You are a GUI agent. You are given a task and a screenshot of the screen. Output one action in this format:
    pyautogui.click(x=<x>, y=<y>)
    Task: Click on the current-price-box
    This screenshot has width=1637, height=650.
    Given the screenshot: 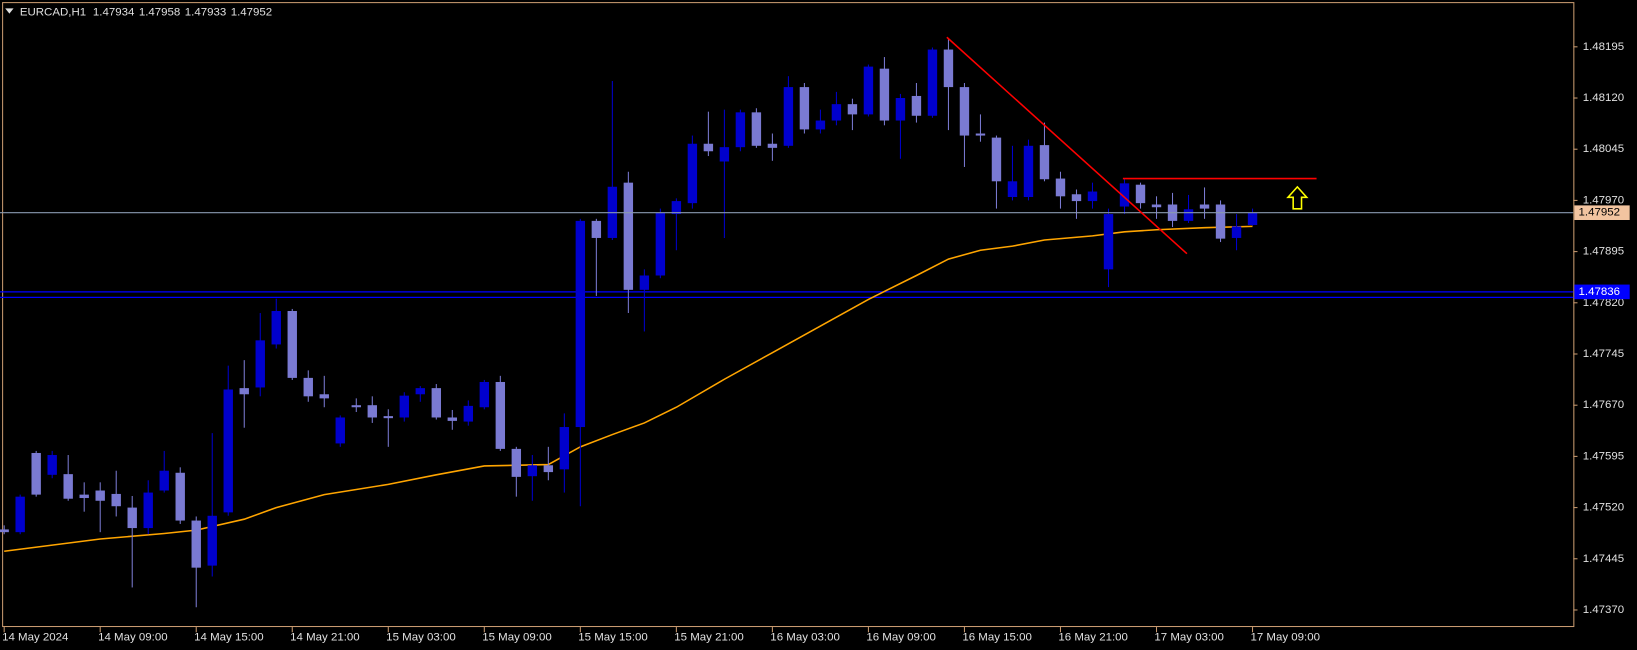 What is the action you would take?
    pyautogui.click(x=1602, y=212)
    